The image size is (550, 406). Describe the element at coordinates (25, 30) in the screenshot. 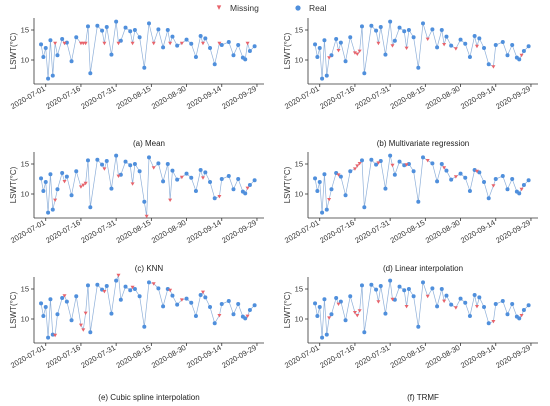

I see `y-tick-label: 15` at that location.